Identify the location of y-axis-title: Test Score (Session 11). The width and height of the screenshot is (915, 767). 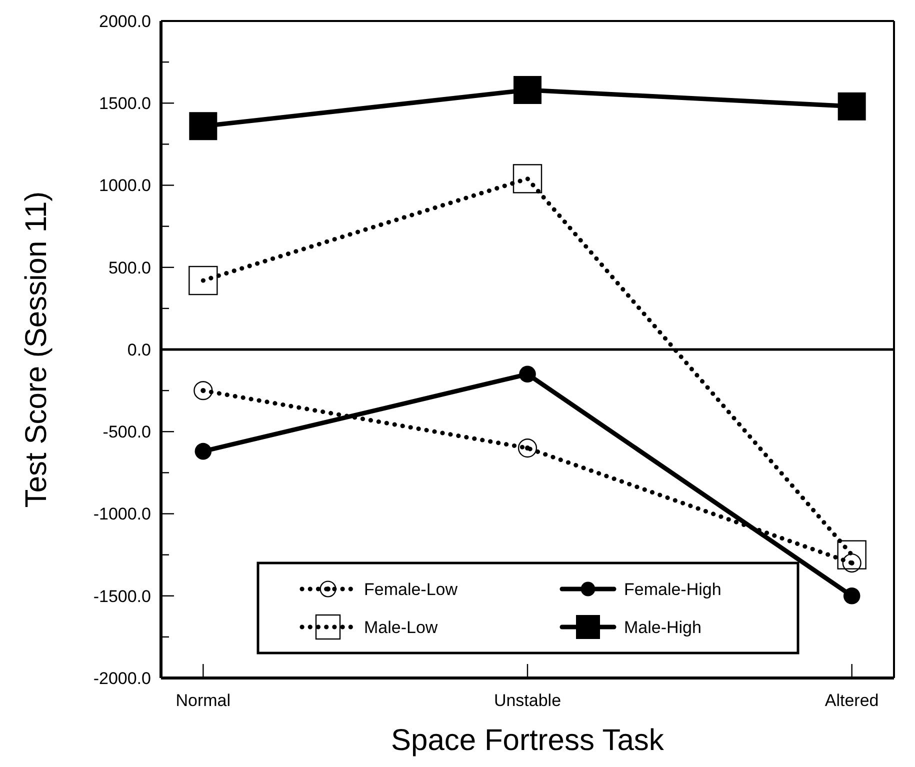
(36, 349).